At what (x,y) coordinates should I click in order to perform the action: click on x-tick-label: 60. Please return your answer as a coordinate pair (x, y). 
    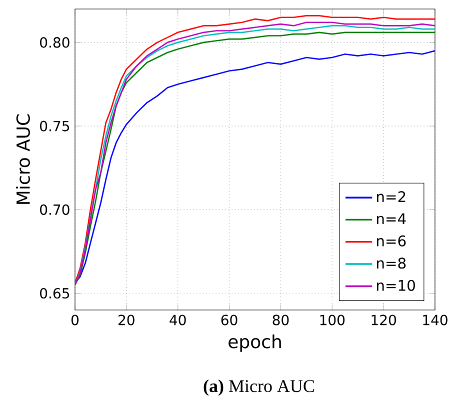
    Looking at the image, I should click on (229, 320).